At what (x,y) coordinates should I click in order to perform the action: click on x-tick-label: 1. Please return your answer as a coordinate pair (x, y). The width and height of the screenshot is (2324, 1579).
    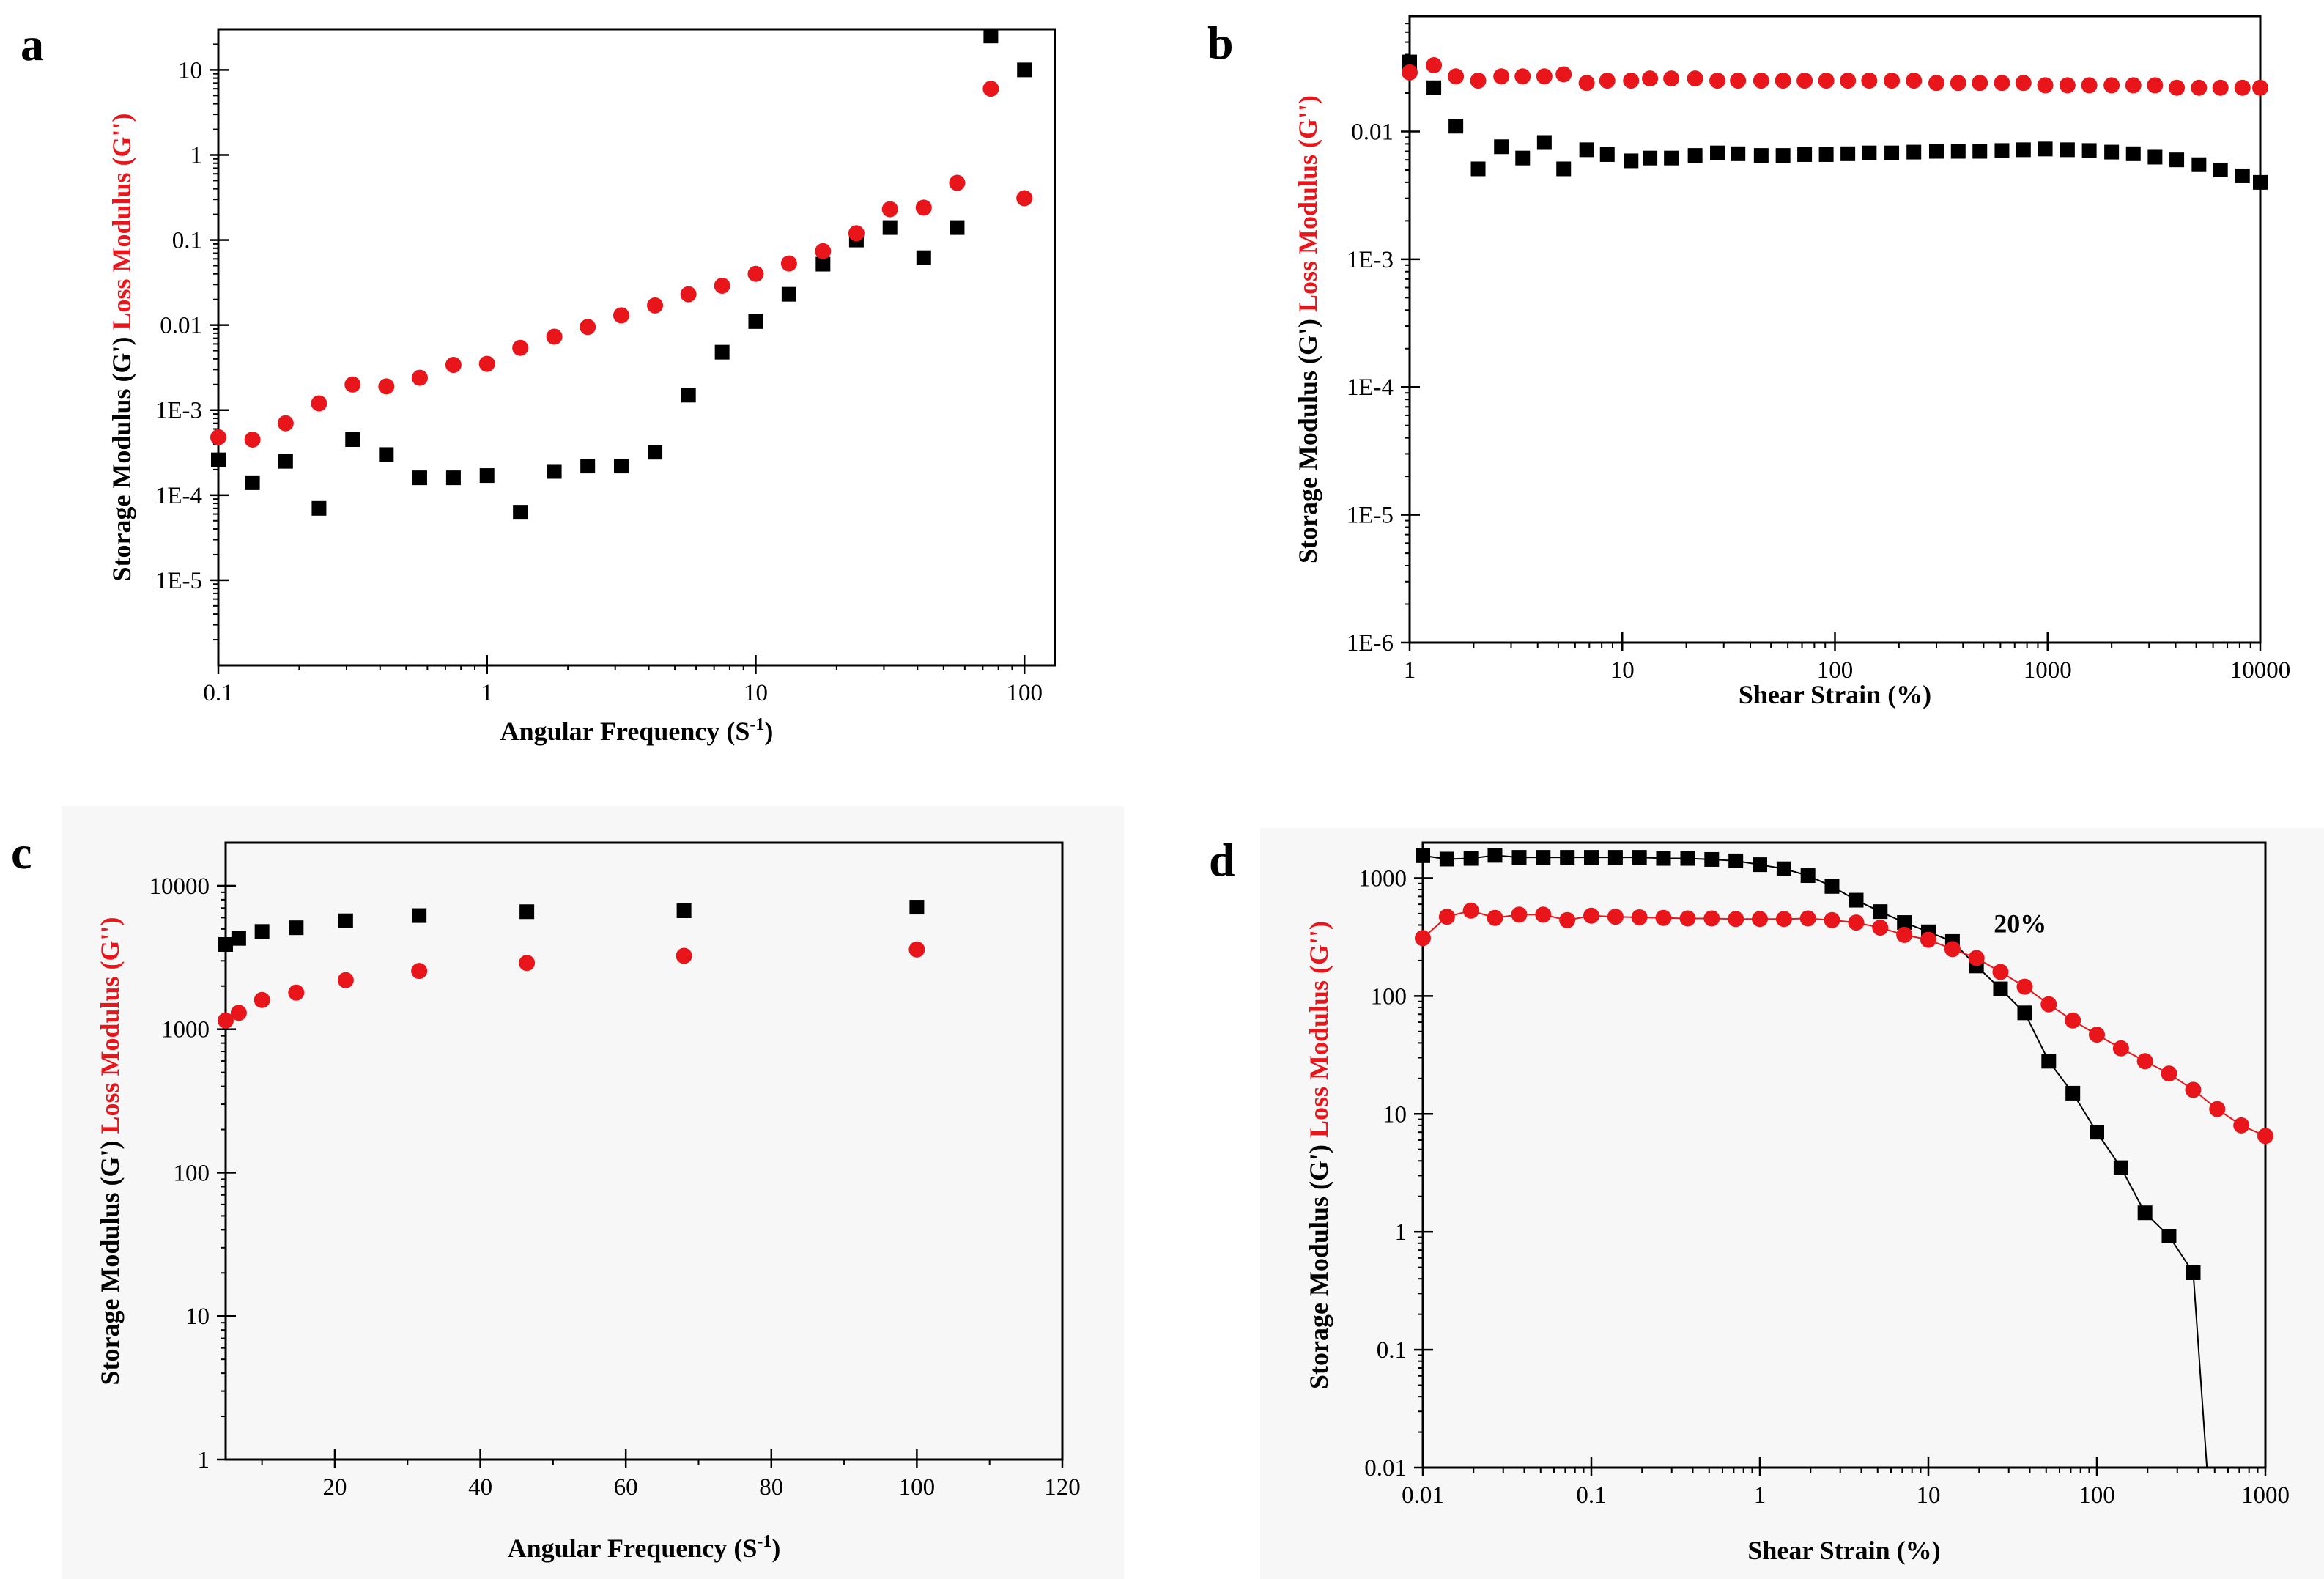
    Looking at the image, I should click on (1760, 1495).